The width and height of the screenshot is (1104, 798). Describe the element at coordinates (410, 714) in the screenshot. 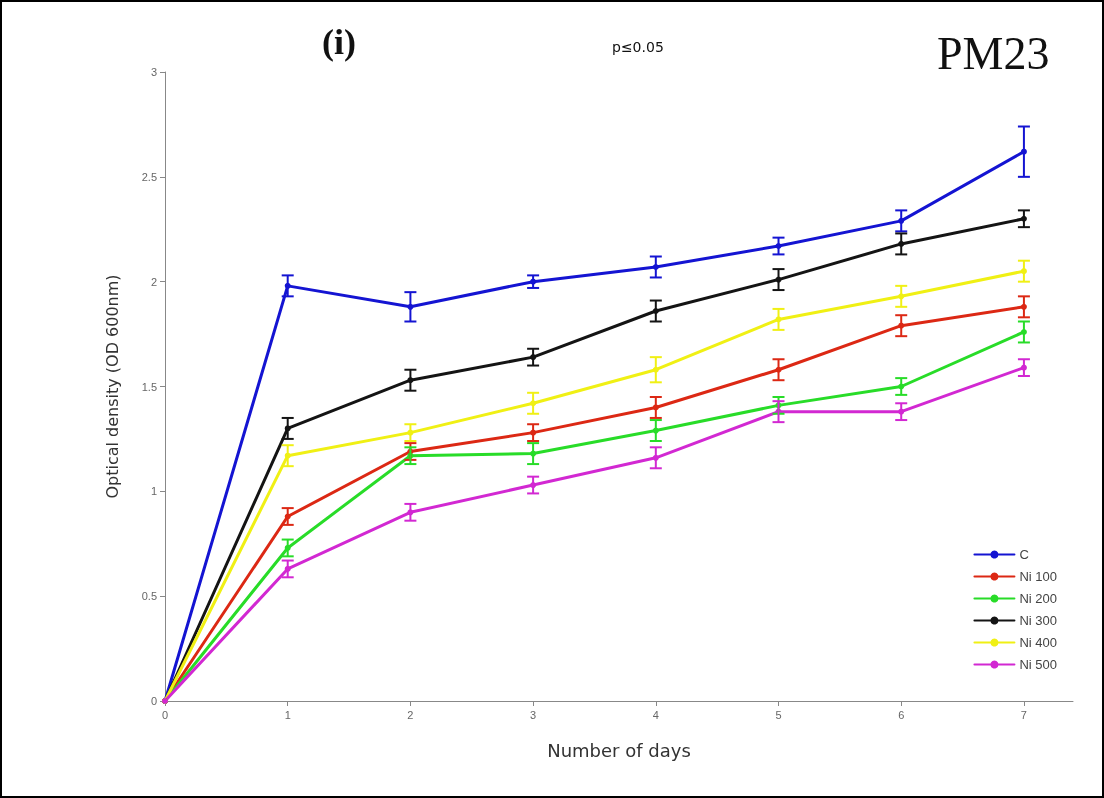

I see `x-tick-label: 2` at that location.